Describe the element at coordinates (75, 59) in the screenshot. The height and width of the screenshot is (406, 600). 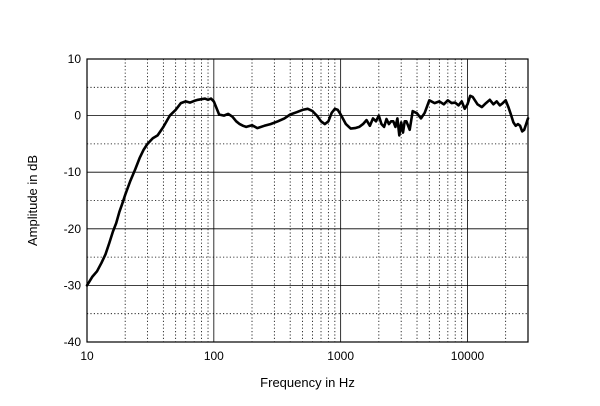
I see `y-tick-label: 10` at that location.